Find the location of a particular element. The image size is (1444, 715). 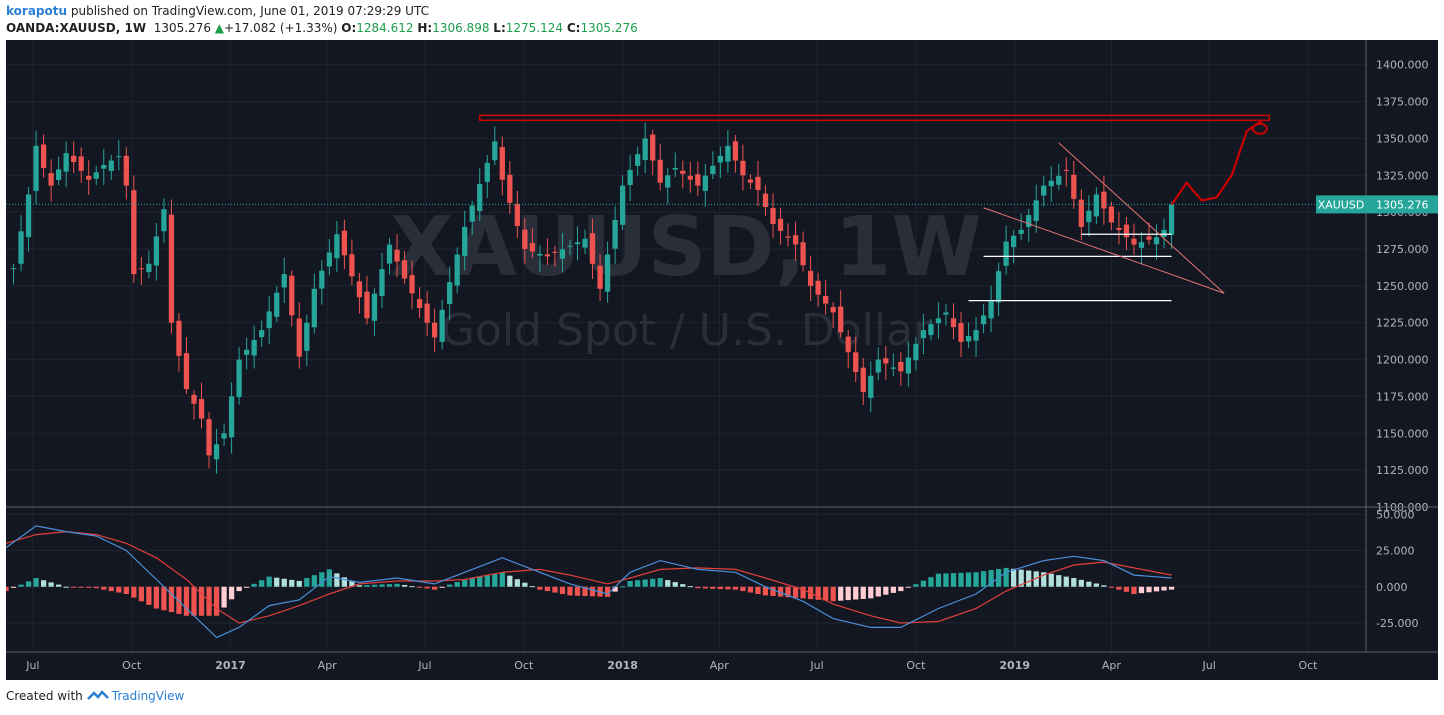

signal-line is located at coordinates (589, 577).